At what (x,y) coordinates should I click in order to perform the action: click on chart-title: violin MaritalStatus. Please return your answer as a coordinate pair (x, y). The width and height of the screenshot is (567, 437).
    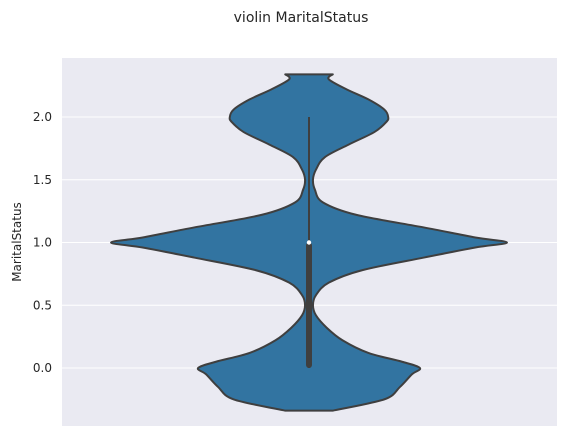
    Looking at the image, I should click on (301, 18).